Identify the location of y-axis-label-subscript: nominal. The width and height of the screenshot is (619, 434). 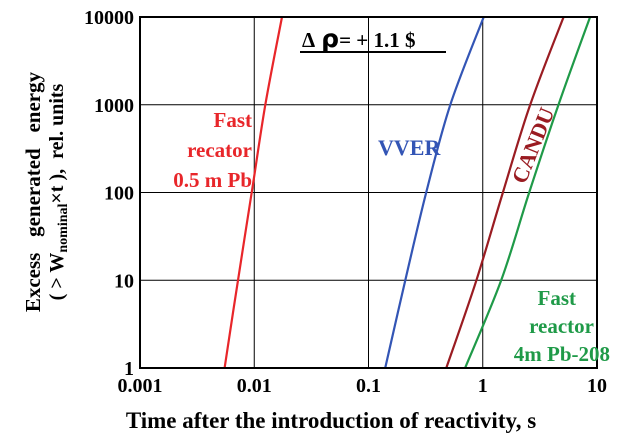
(63, 227).